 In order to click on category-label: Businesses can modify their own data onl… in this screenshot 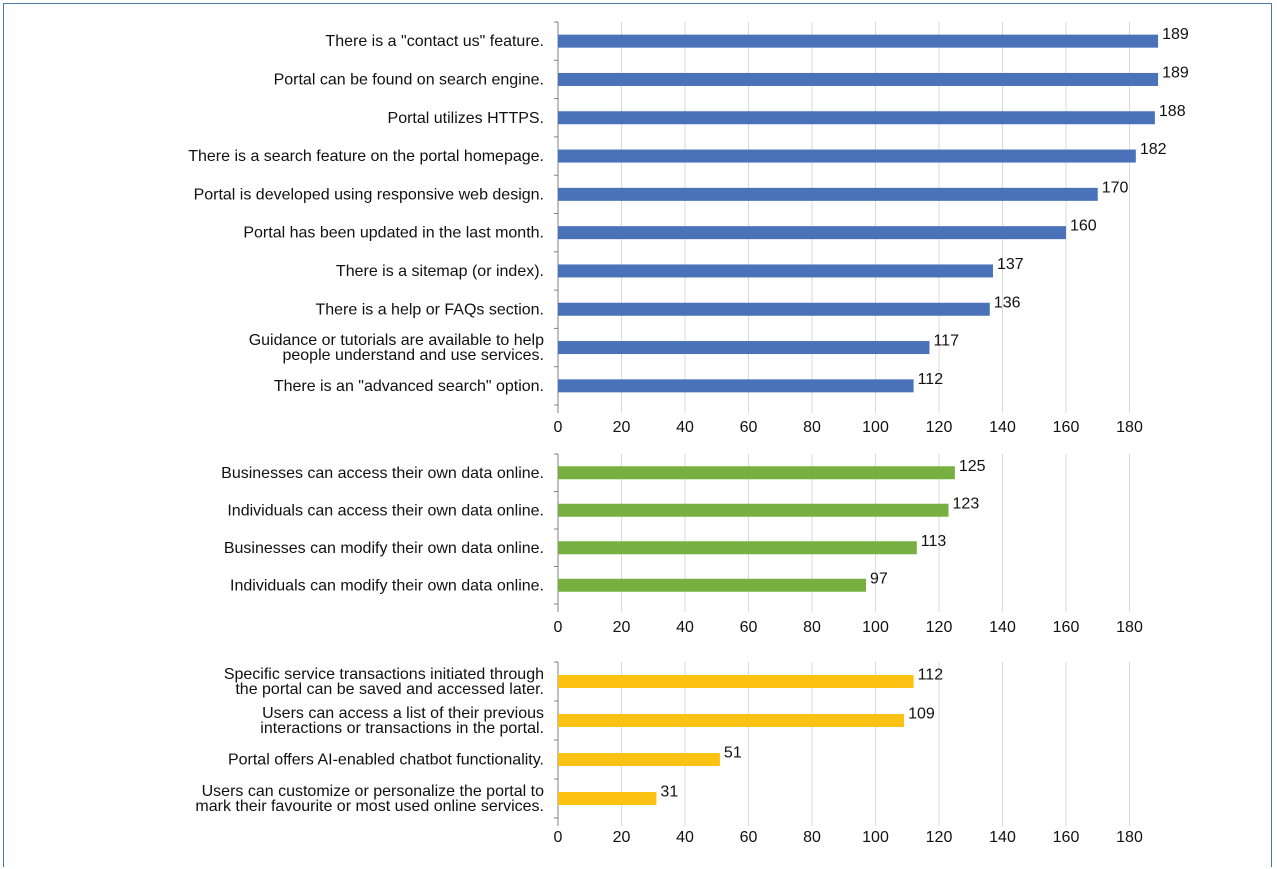, I will do `click(384, 548)`.